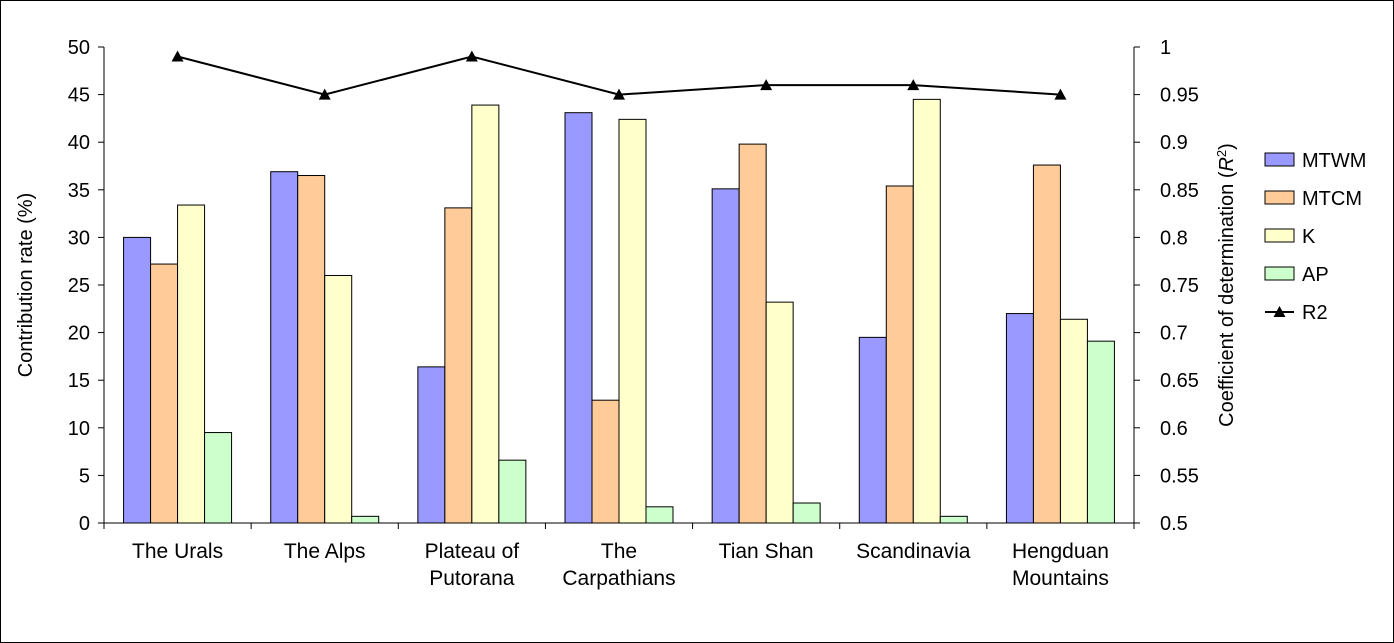 The height and width of the screenshot is (643, 1394). What do you see at coordinates (619, 75) in the screenshot?
I see `r2-line-group` at bounding box center [619, 75].